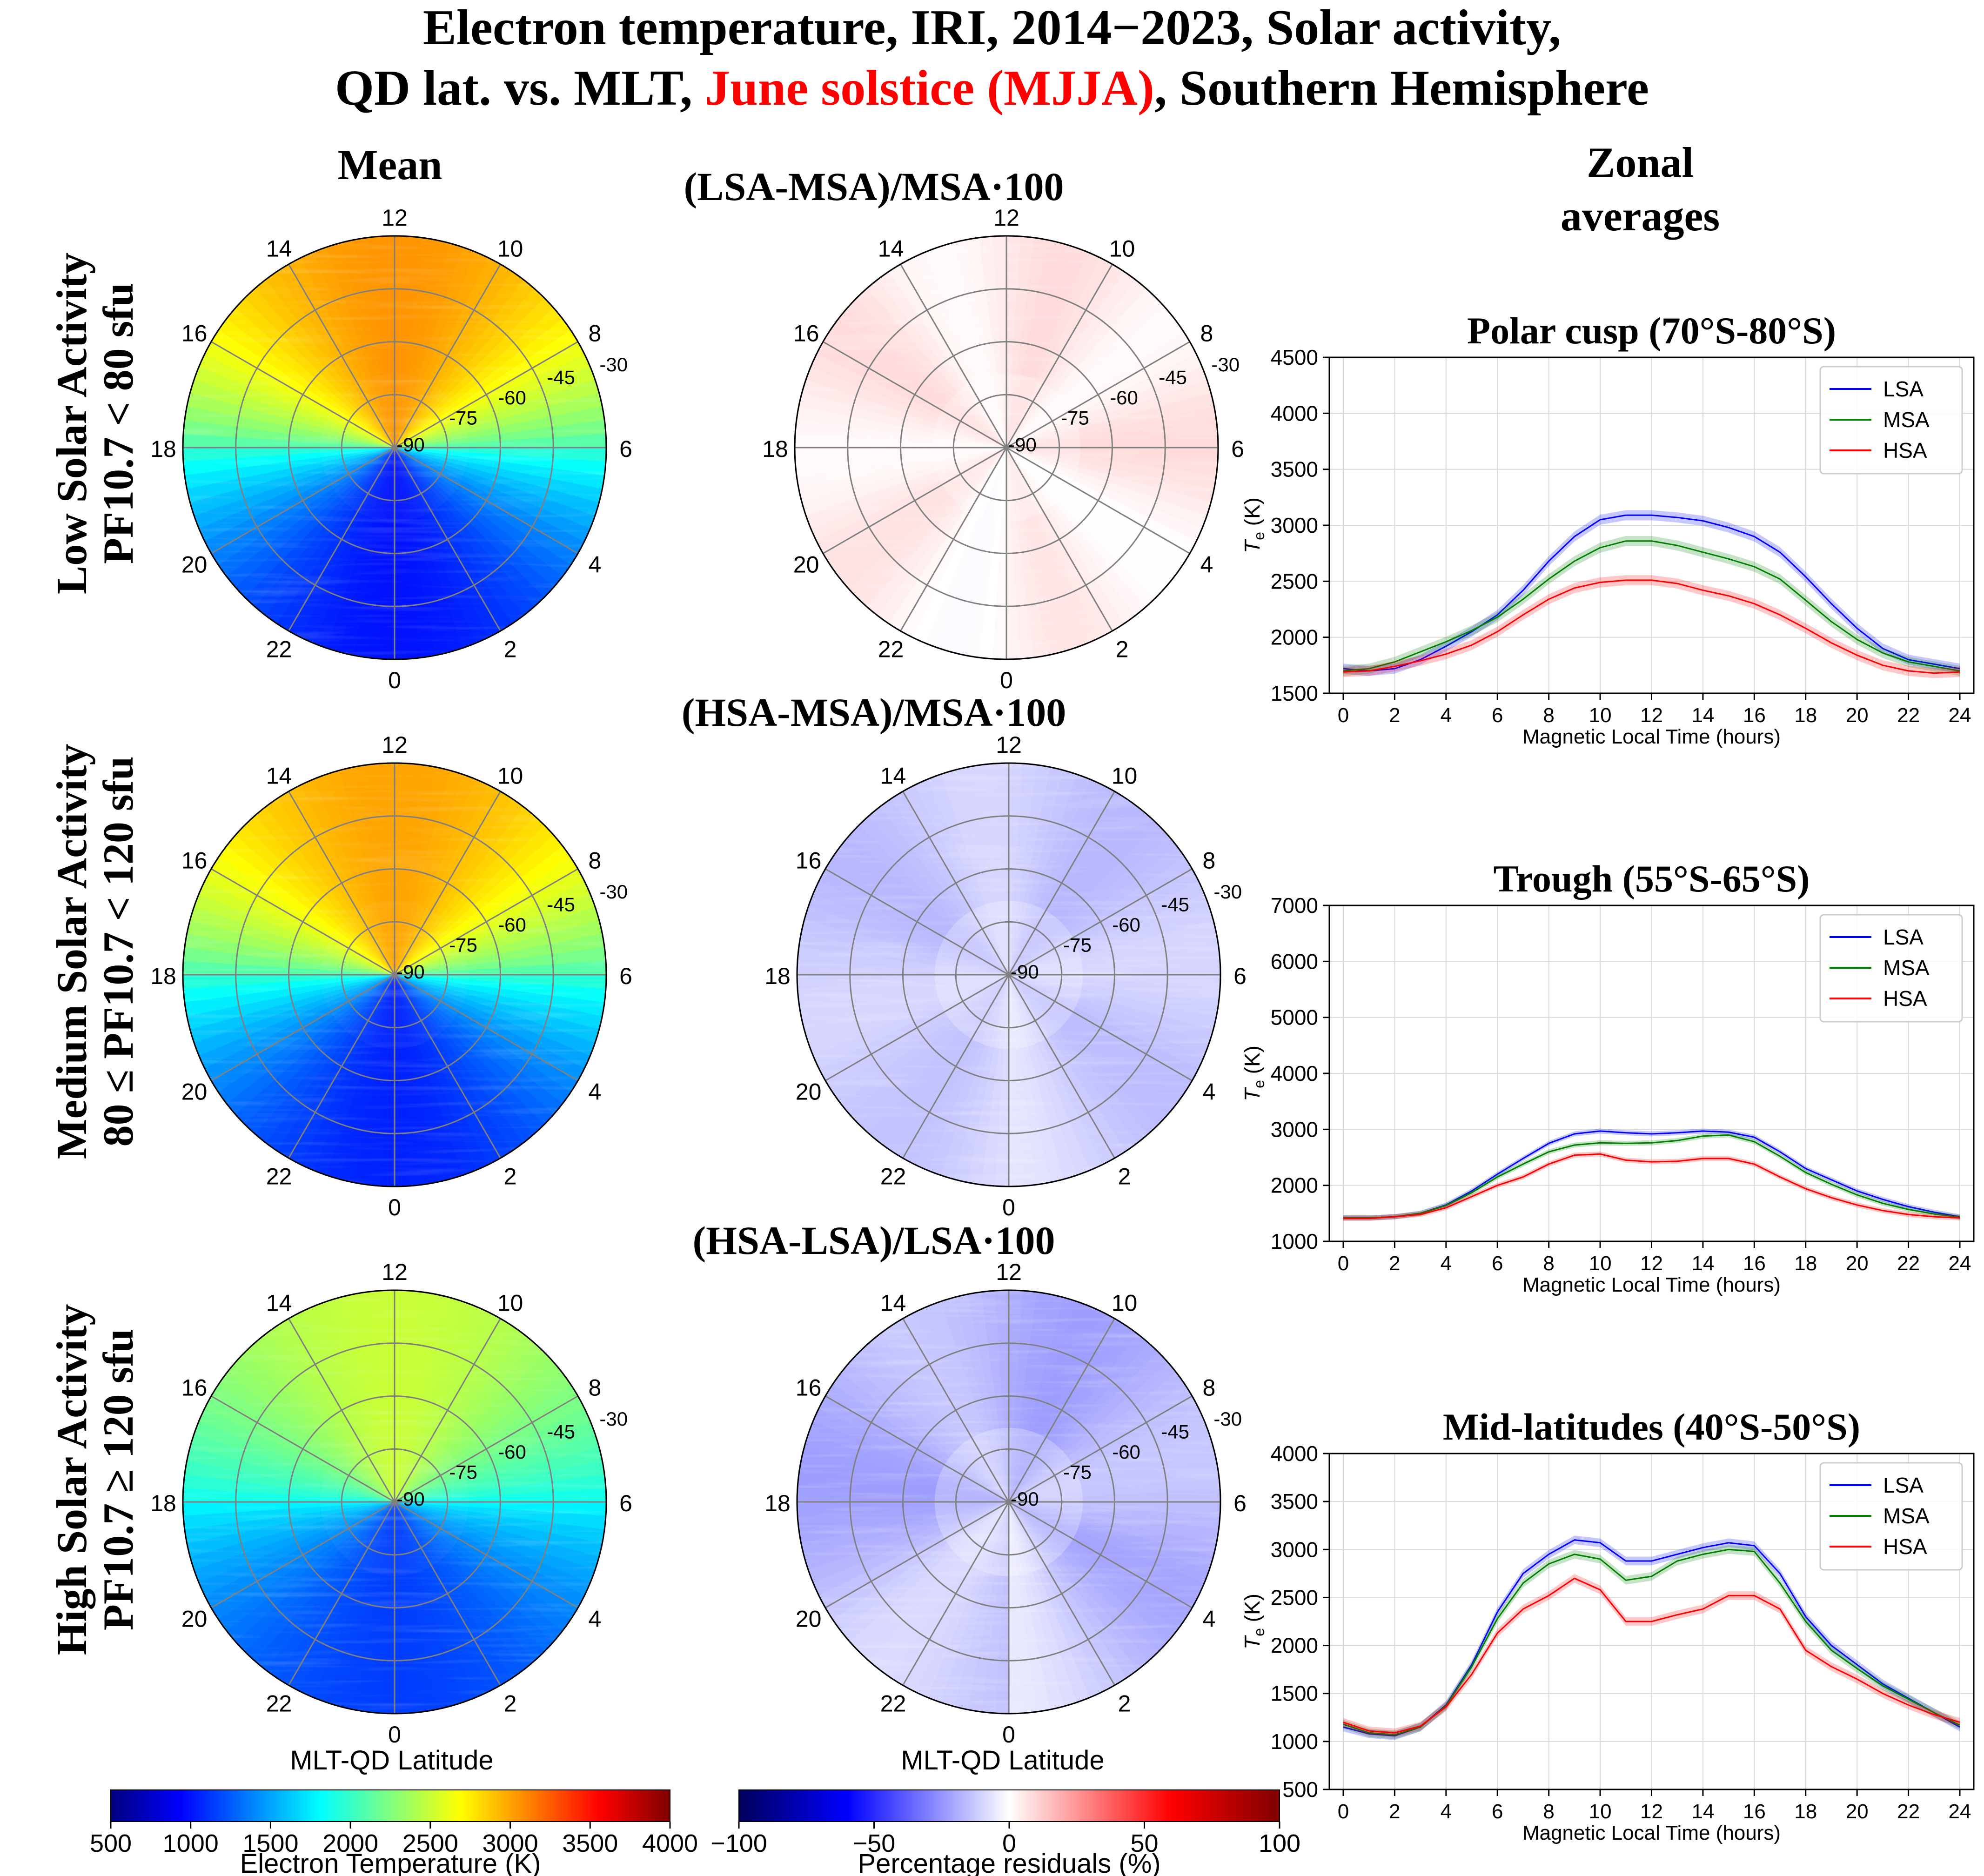  What do you see at coordinates (1295, 581) in the screenshot?
I see `chart-y-tick-label: 2500` at bounding box center [1295, 581].